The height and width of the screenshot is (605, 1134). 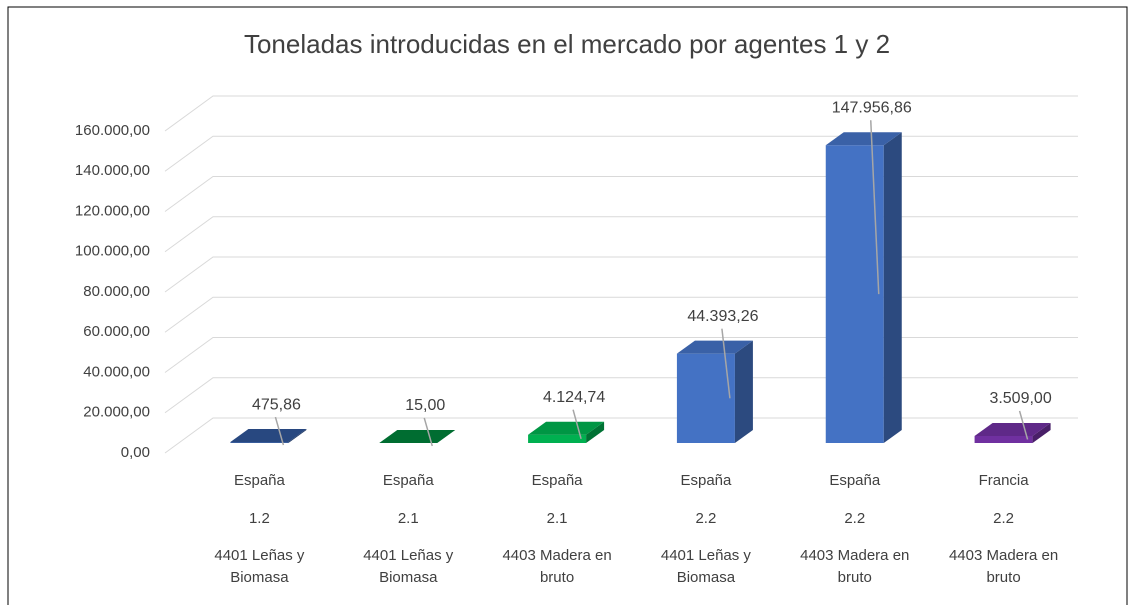 I want to click on y-tick-label: 20.000,00, so click(x=116, y=412).